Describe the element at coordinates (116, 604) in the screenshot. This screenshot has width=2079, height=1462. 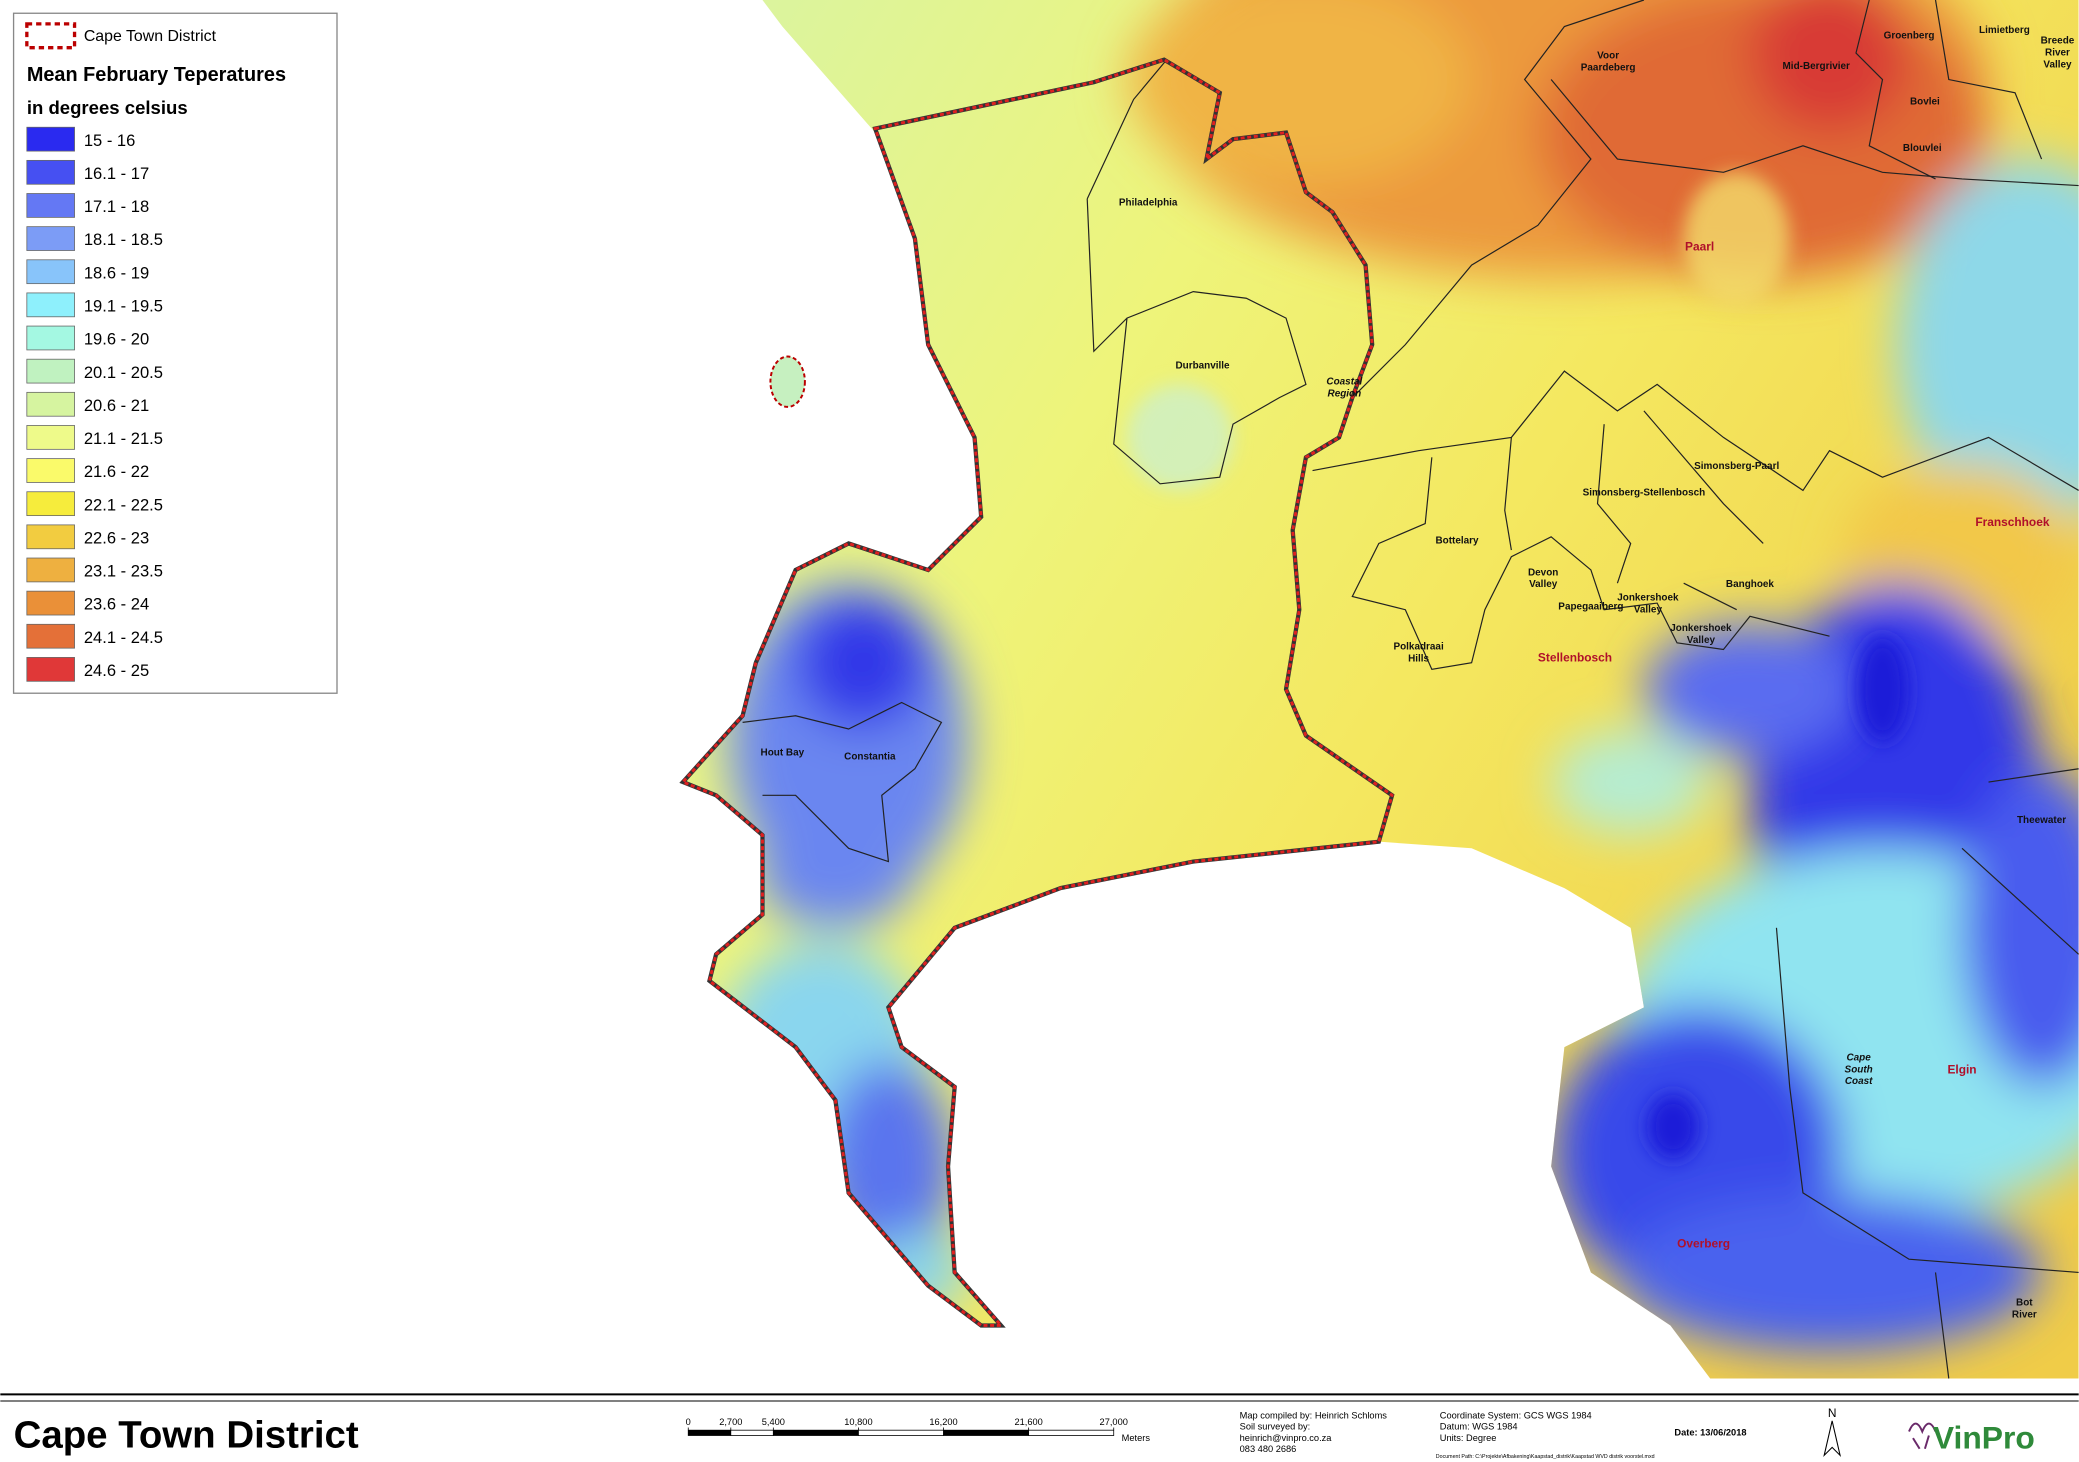
I see `legend-label: 23.6 - 24` at that location.